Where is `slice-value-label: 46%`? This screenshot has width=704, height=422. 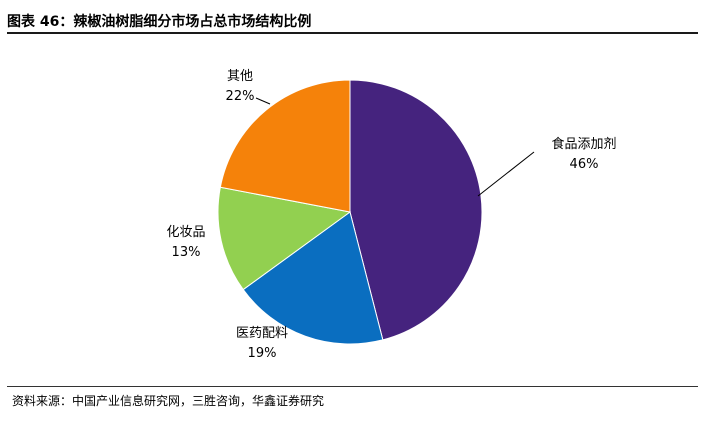
slice-value-label: 46% is located at coordinates (584, 164).